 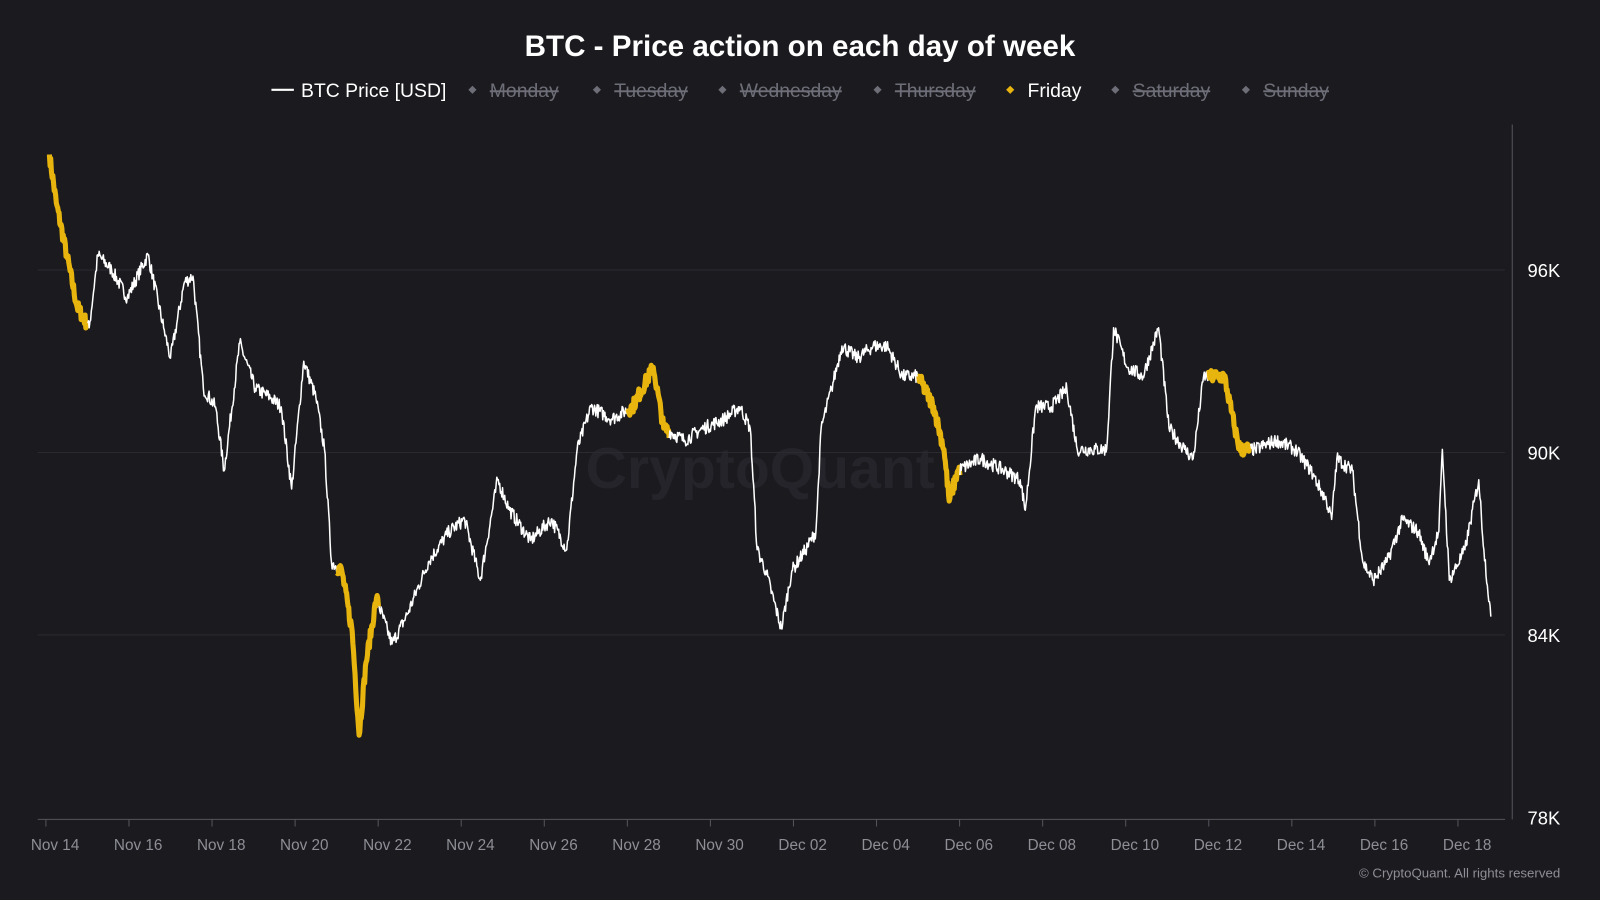 What do you see at coordinates (470, 845) in the screenshot?
I see `x-tick-label: Nov 24` at bounding box center [470, 845].